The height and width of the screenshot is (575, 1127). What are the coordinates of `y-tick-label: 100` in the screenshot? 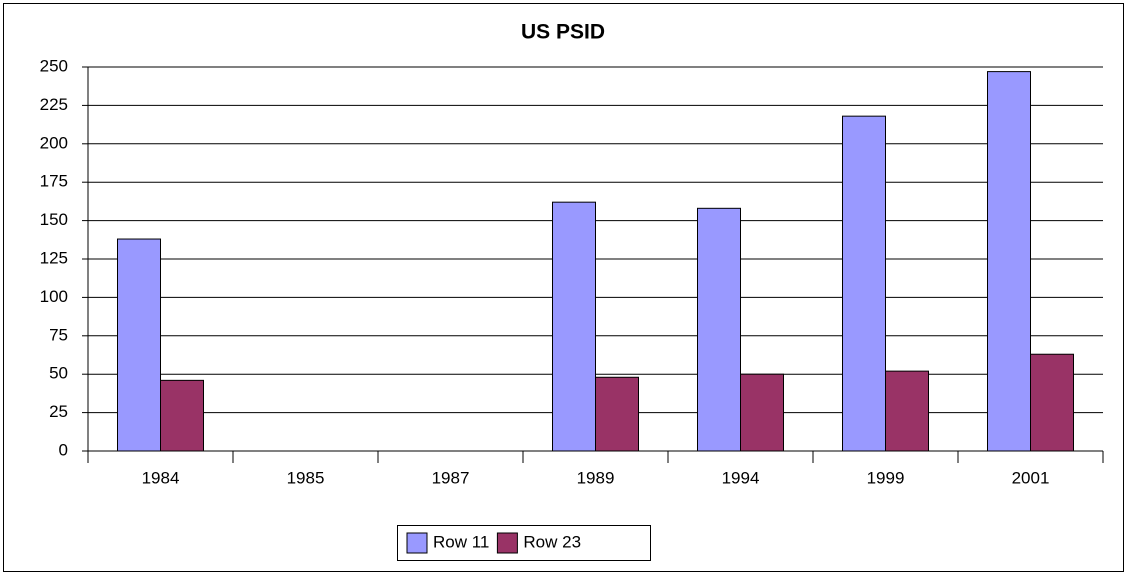 It's located at (54, 296).